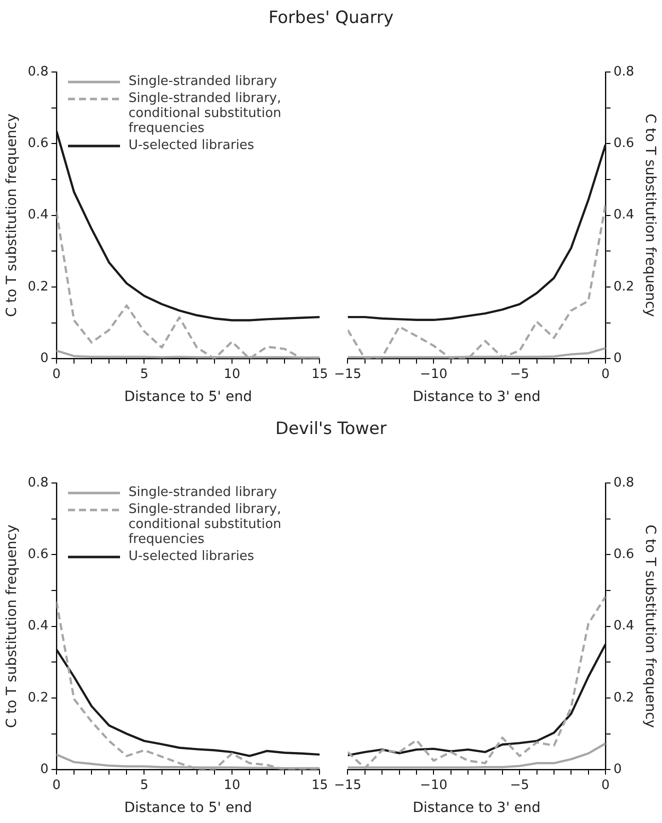 The image size is (662, 823). What do you see at coordinates (331, 429) in the screenshot?
I see `chart-title: Devil's Tower` at bounding box center [331, 429].